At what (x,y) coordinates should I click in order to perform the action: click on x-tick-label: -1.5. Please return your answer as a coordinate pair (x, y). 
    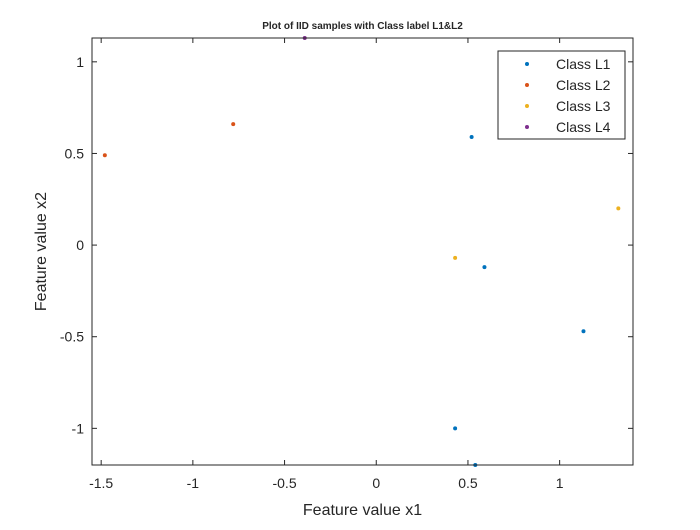
    Looking at the image, I should click on (101, 483).